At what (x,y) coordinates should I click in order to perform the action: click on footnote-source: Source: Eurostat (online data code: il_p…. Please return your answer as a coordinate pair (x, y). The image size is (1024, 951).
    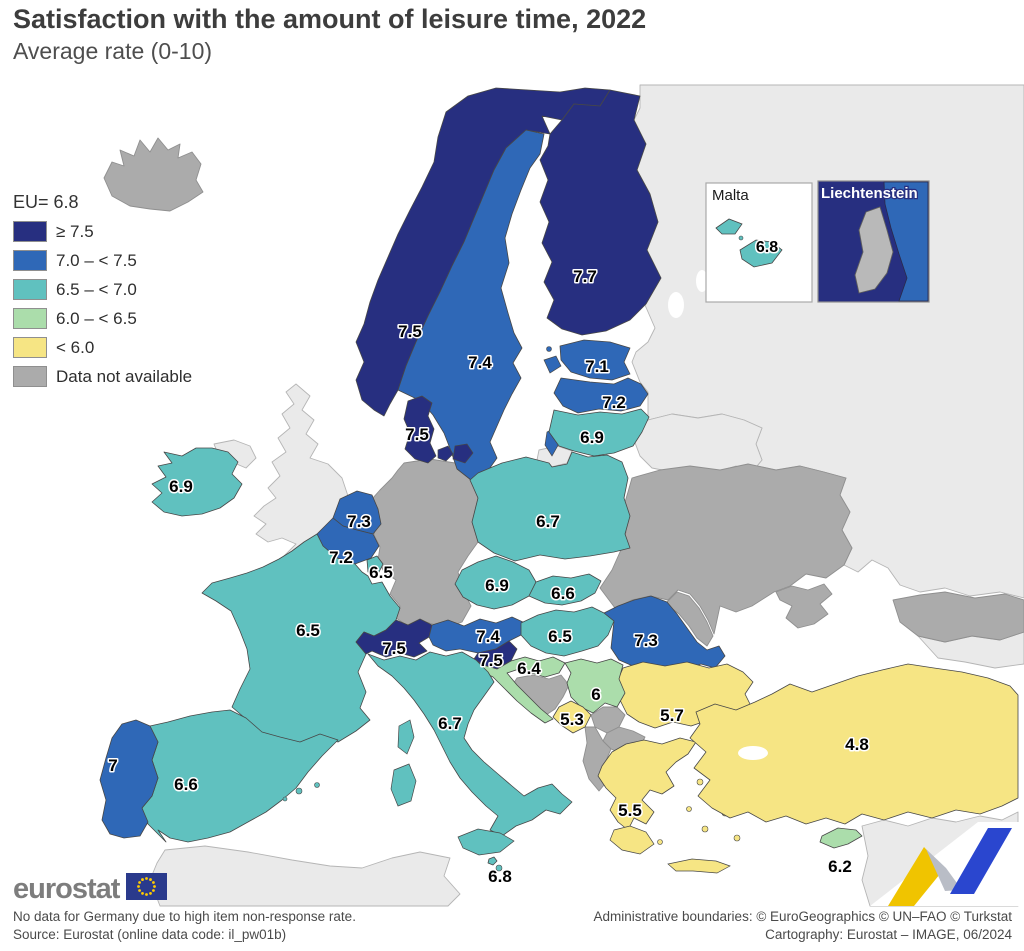
    Looking at the image, I should click on (150, 934).